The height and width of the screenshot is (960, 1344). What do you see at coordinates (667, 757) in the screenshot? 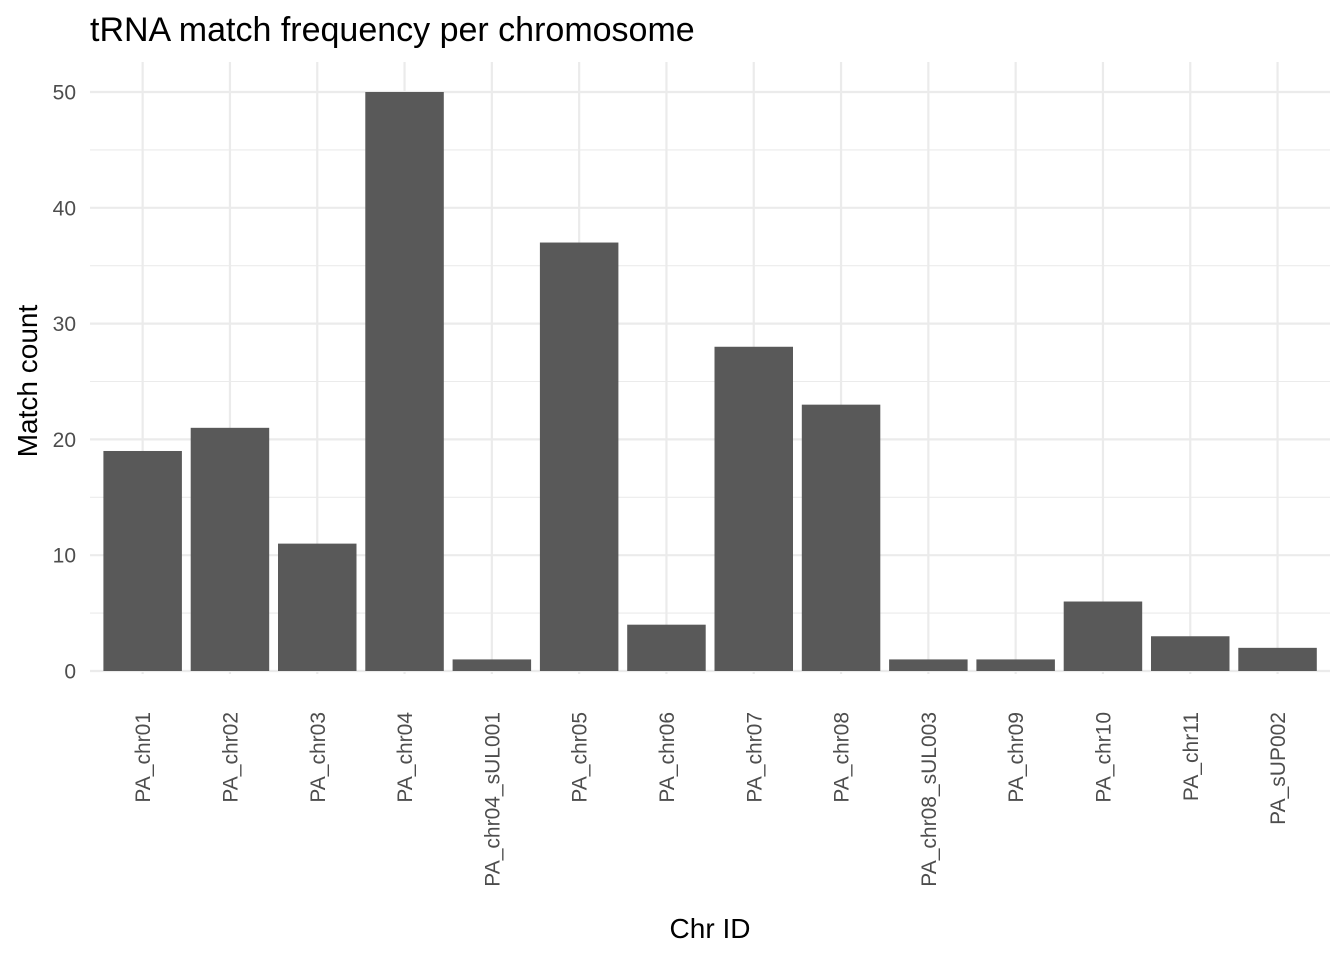
I see `x-tick-label: PA_chr06` at bounding box center [667, 757].